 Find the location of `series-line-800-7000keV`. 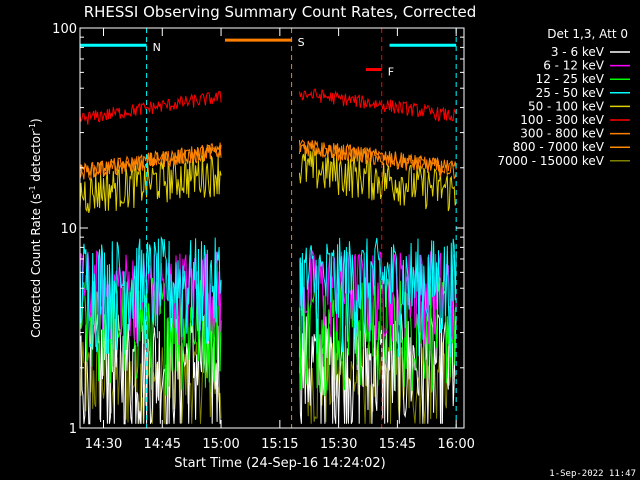

series-line-800-7000keV is located at coordinates (150, 161).